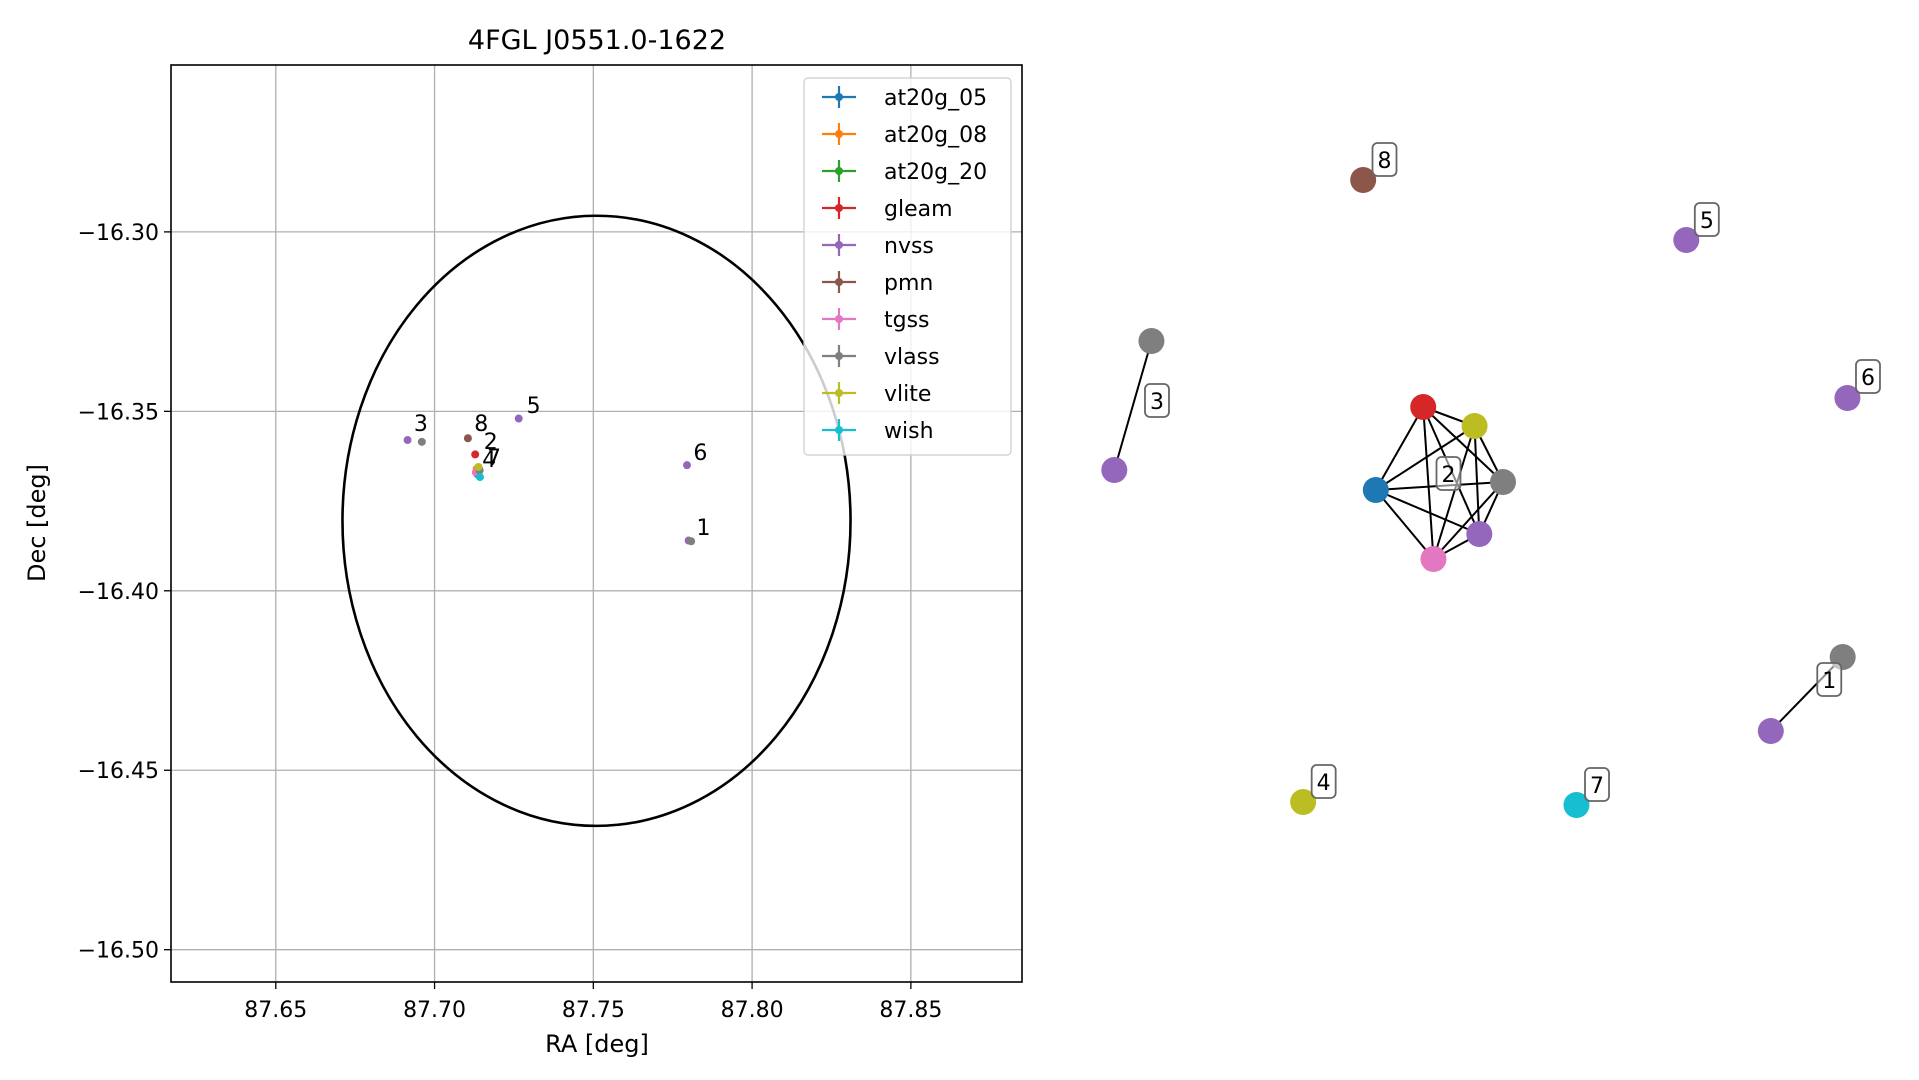 The height and width of the screenshot is (1080, 1919). What do you see at coordinates (935, 98) in the screenshot?
I see `legend-label: at20g_05` at bounding box center [935, 98].